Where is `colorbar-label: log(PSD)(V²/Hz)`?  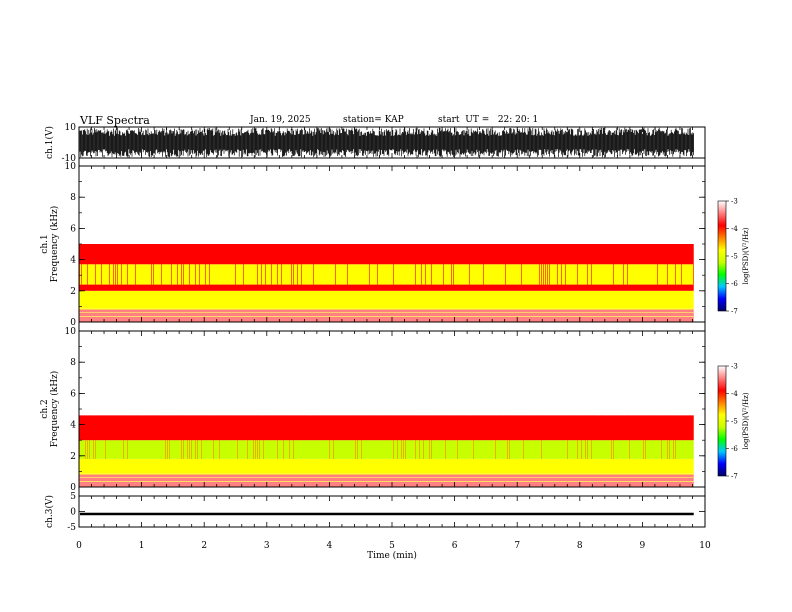 colorbar-label: log(PSD)(V²/Hz) is located at coordinates (746, 420).